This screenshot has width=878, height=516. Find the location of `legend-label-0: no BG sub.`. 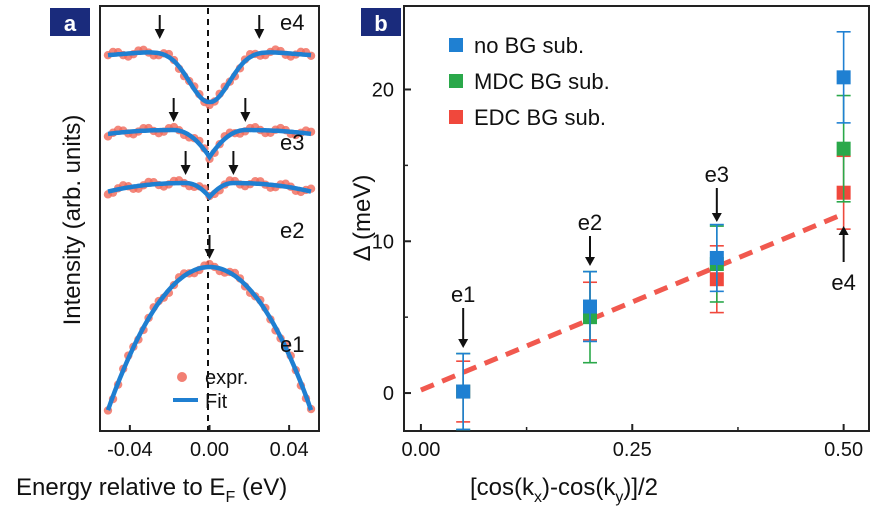

legend-label-0: no BG sub. is located at coordinates (529, 45).